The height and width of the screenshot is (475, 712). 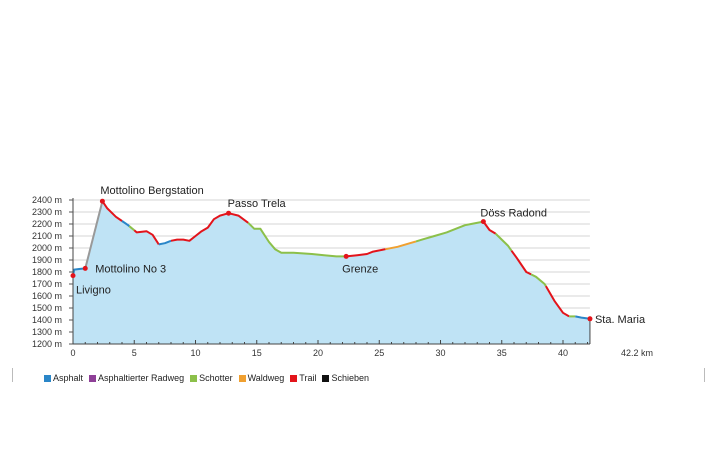 What do you see at coordinates (47, 212) in the screenshot?
I see `y-tick-label: 2300 m` at bounding box center [47, 212].